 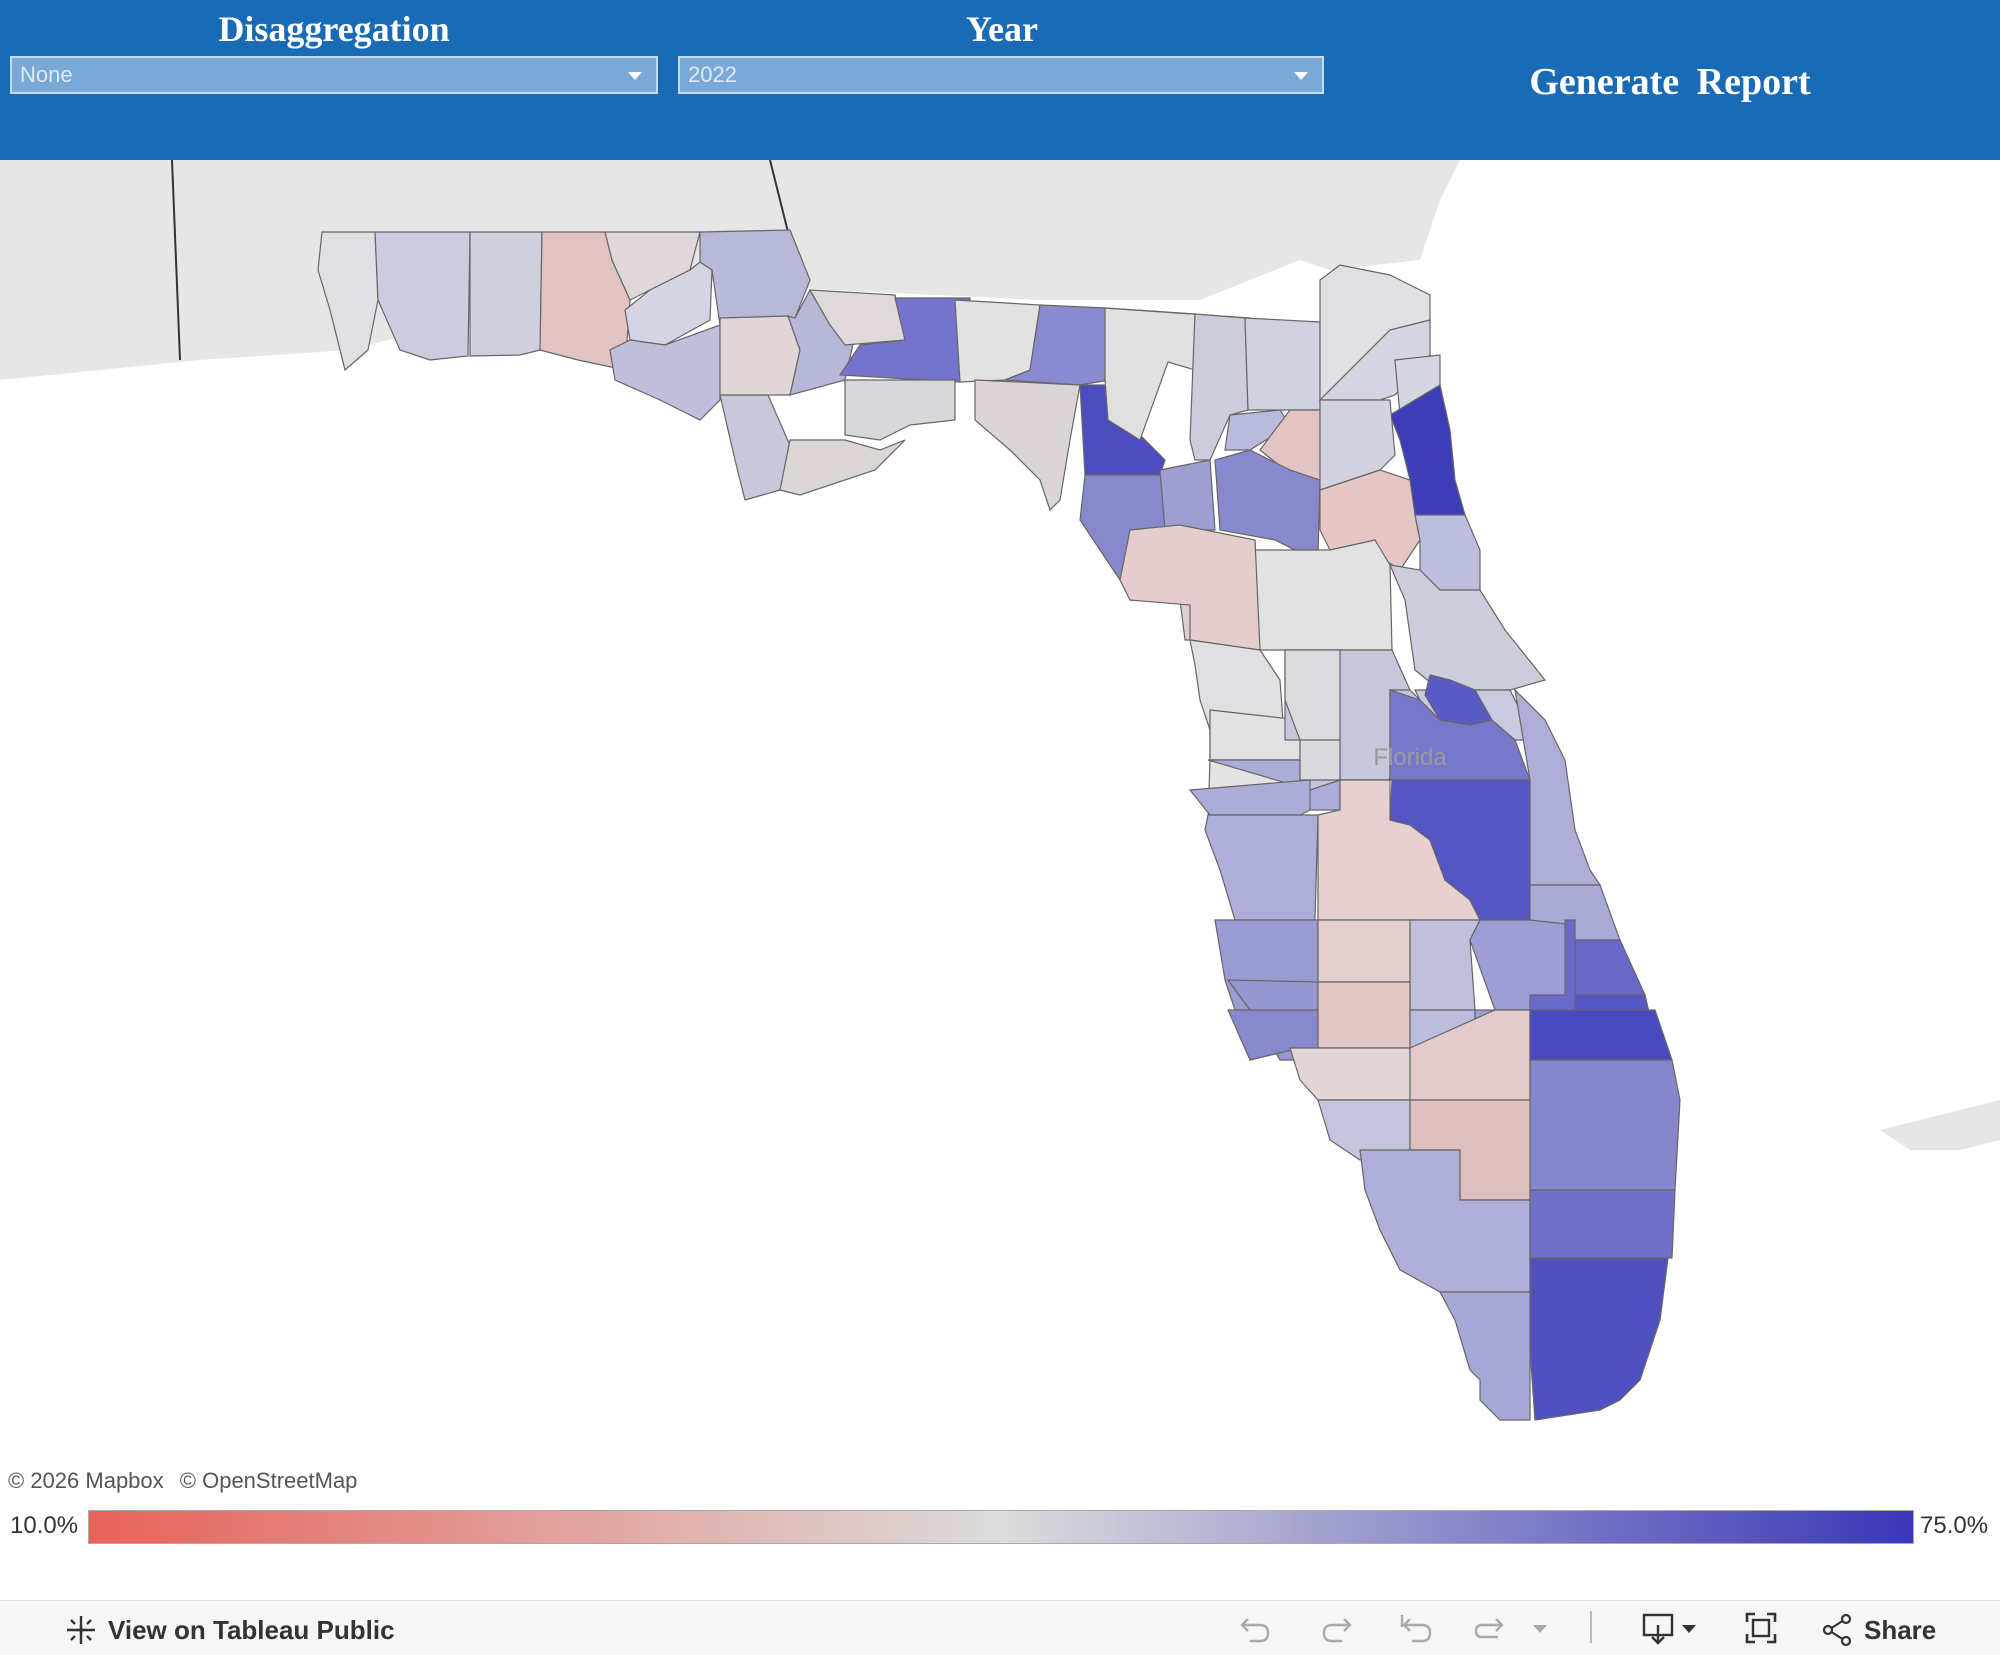 What do you see at coordinates (1416, 1628) in the screenshot?
I see `revert-icon` at bounding box center [1416, 1628].